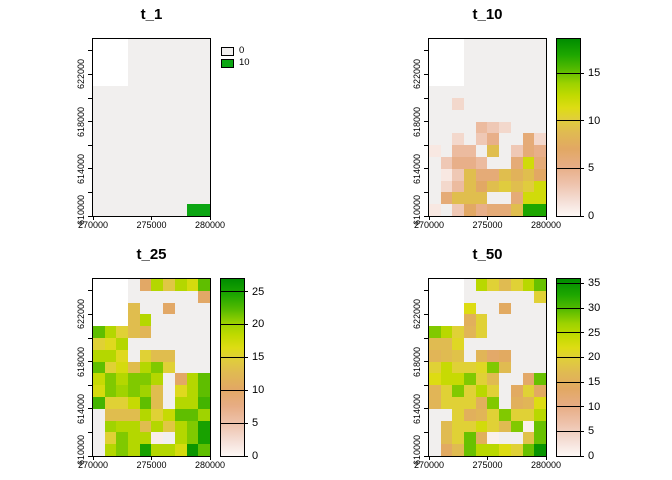 The image size is (672, 480). I want to click on y-axis-tick, so click(90, 362).